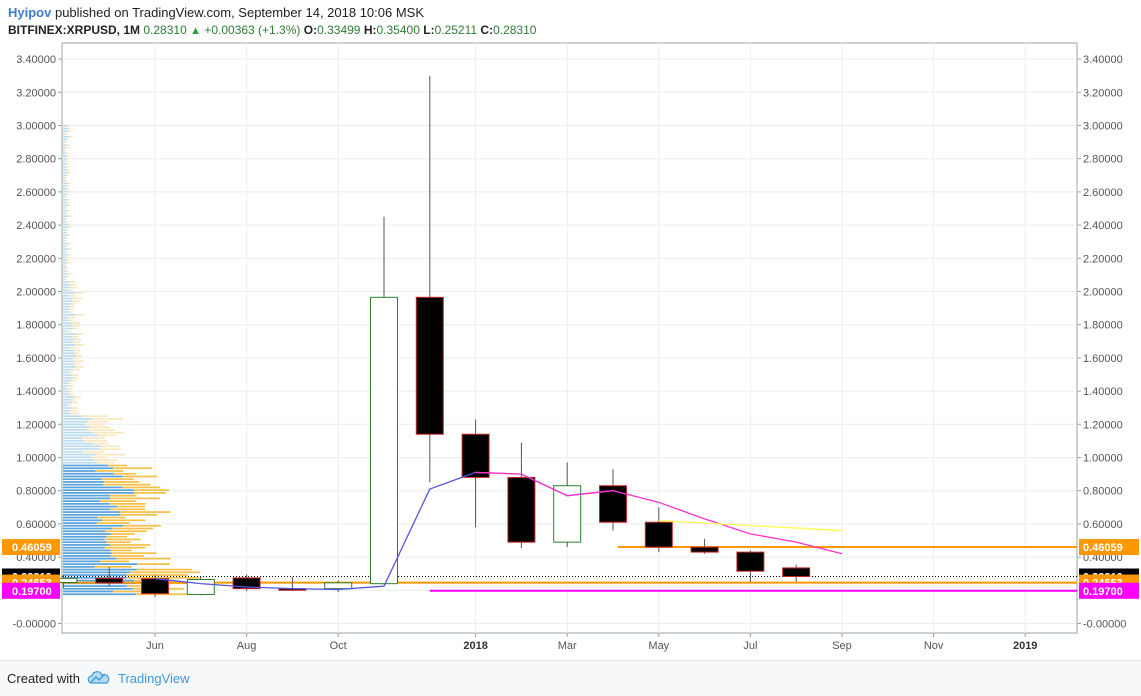 This screenshot has width=1141, height=696. Describe the element at coordinates (1103, 226) in the screenshot. I see `y-tick-label-right: 2.40000` at that location.